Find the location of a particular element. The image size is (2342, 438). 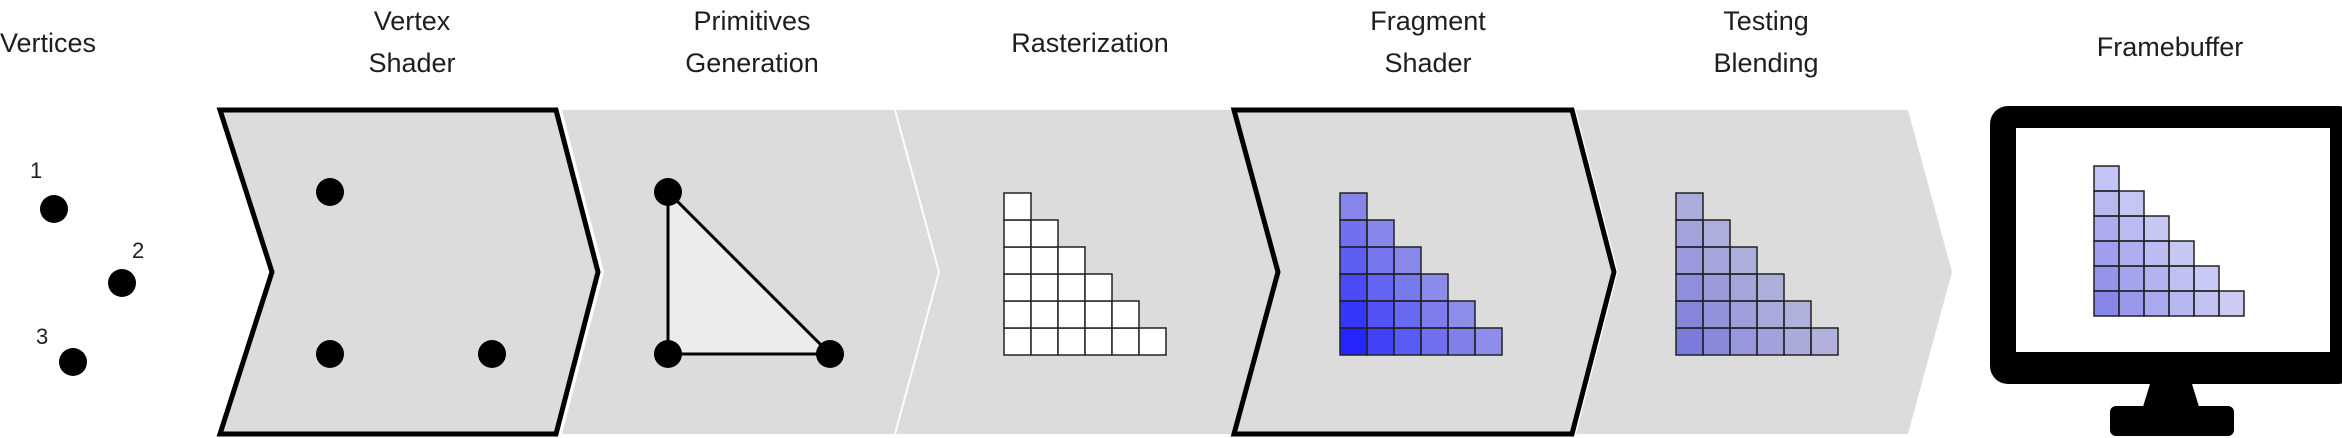

rasterization-title: Rasterization is located at coordinates (1090, 43).